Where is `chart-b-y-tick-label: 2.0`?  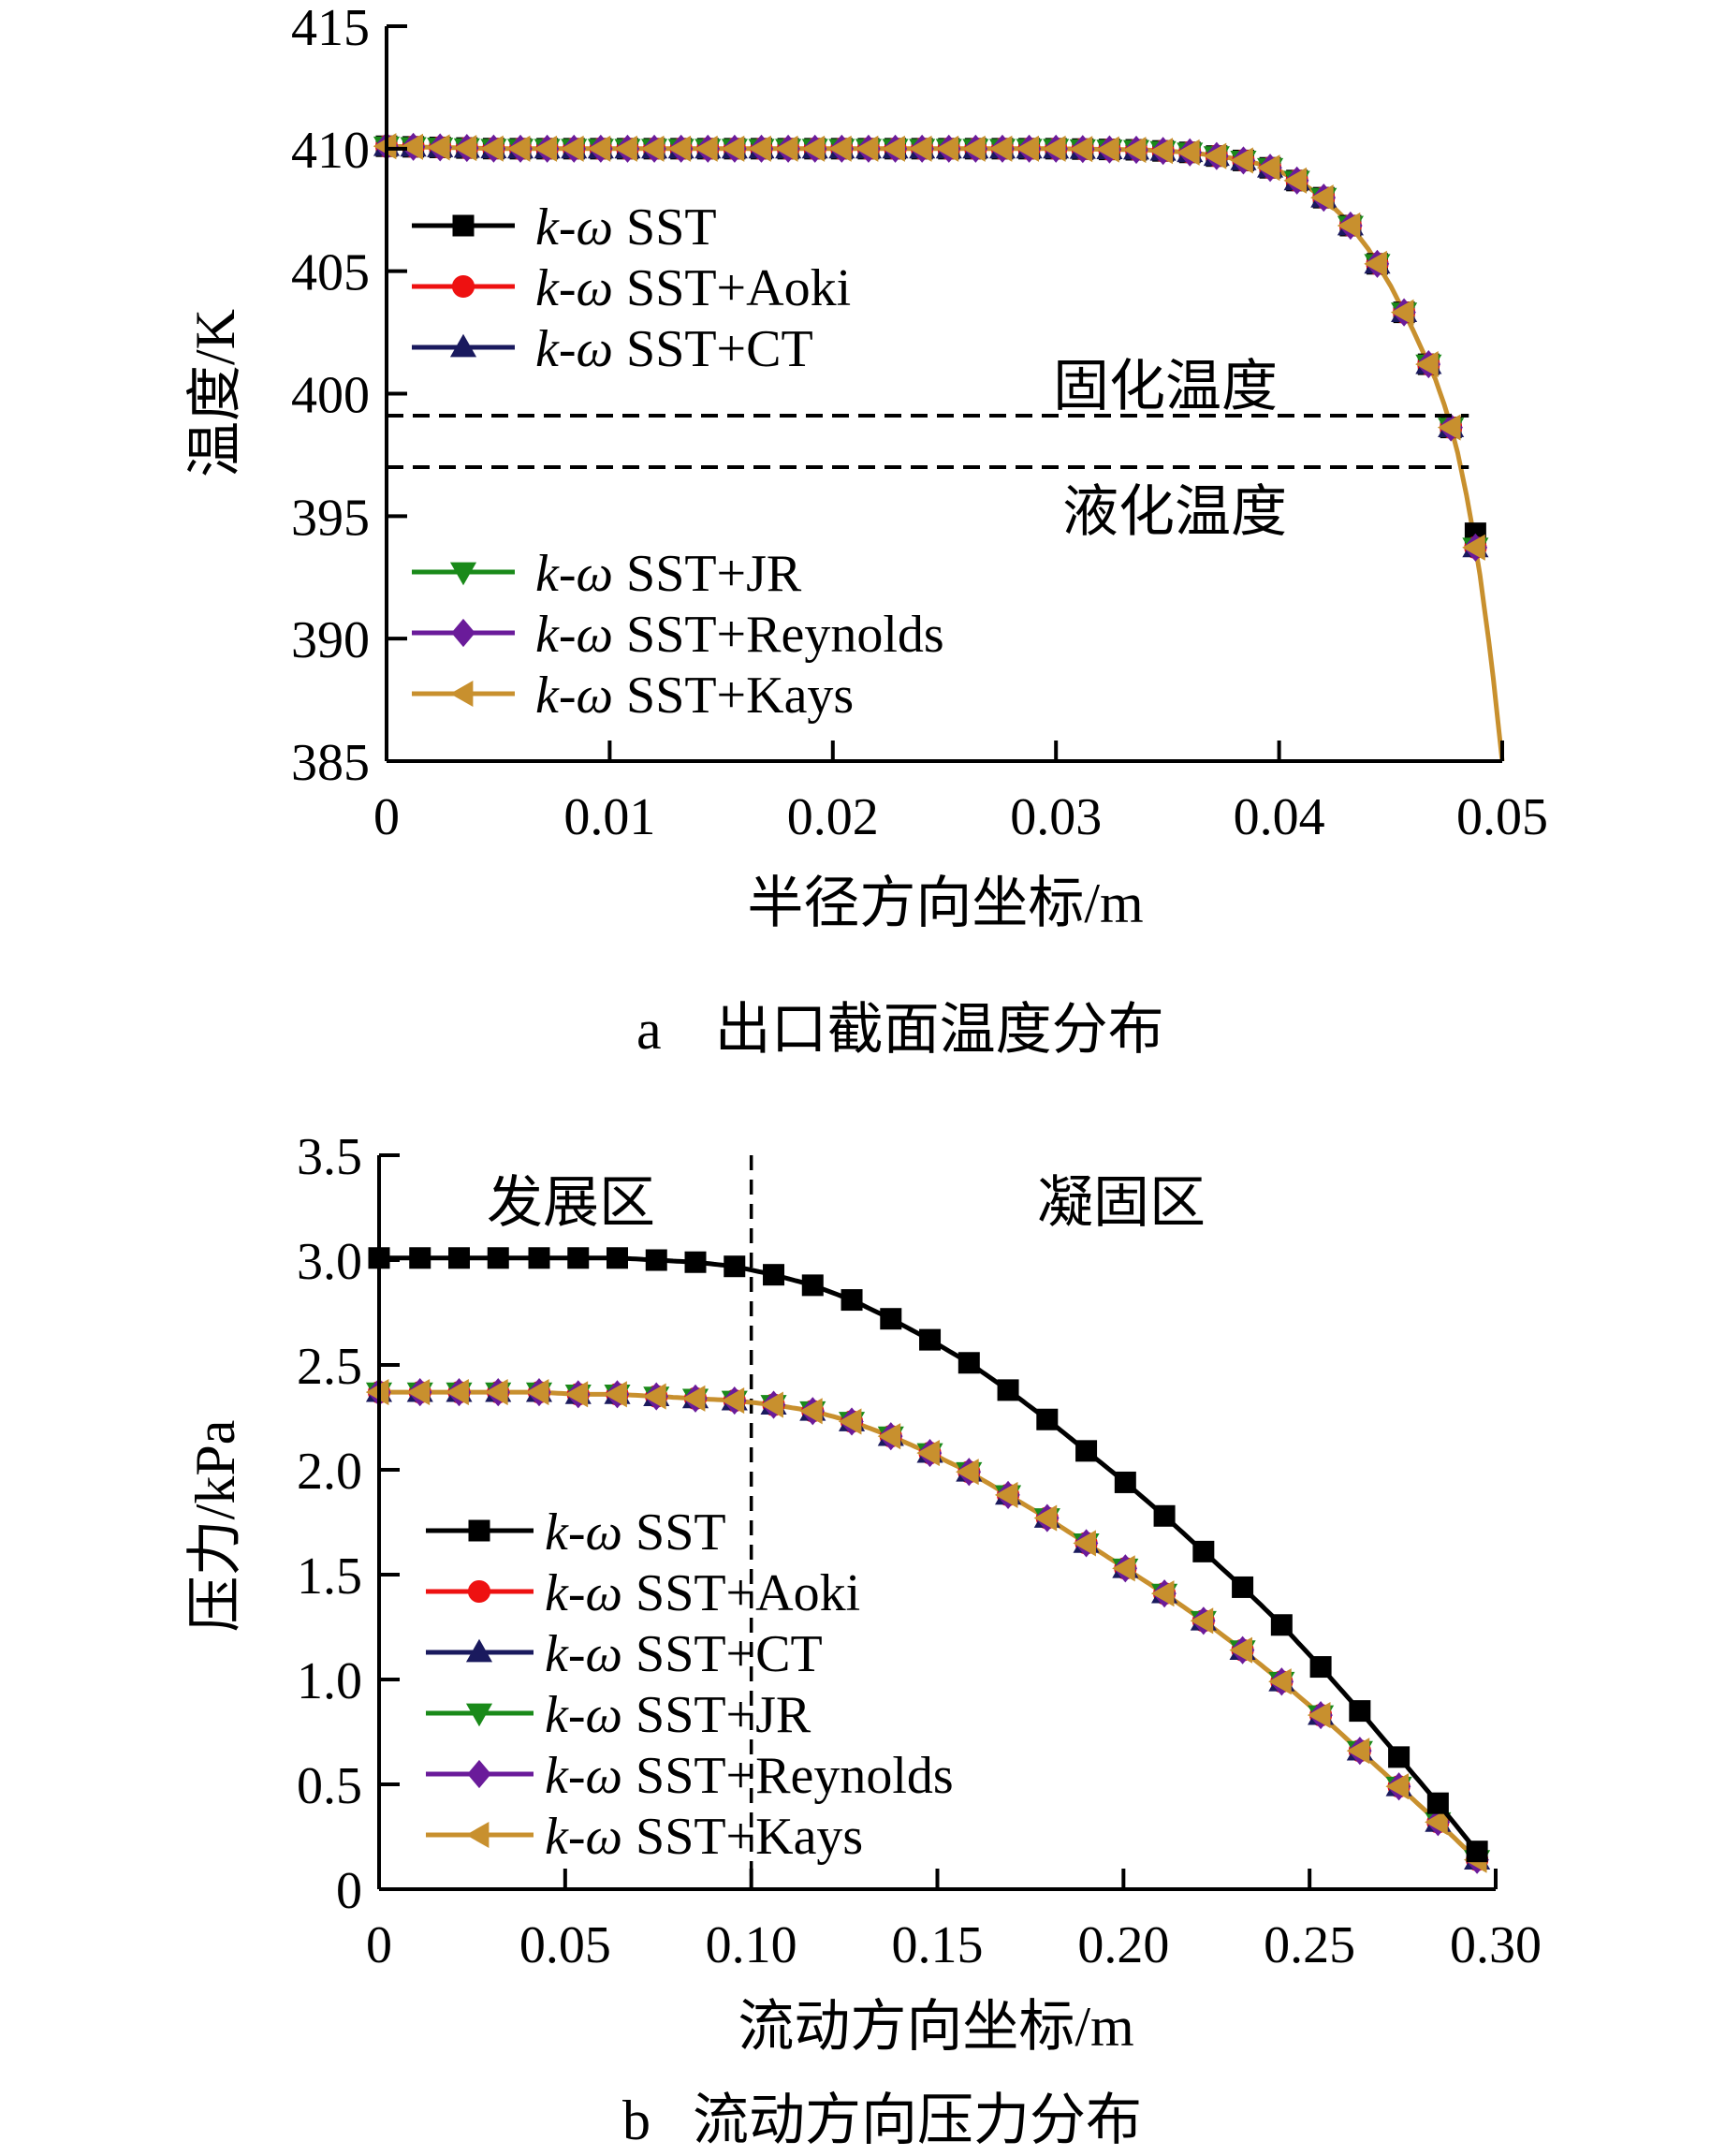
chart-b-y-tick-label: 2.0 is located at coordinates (329, 1472).